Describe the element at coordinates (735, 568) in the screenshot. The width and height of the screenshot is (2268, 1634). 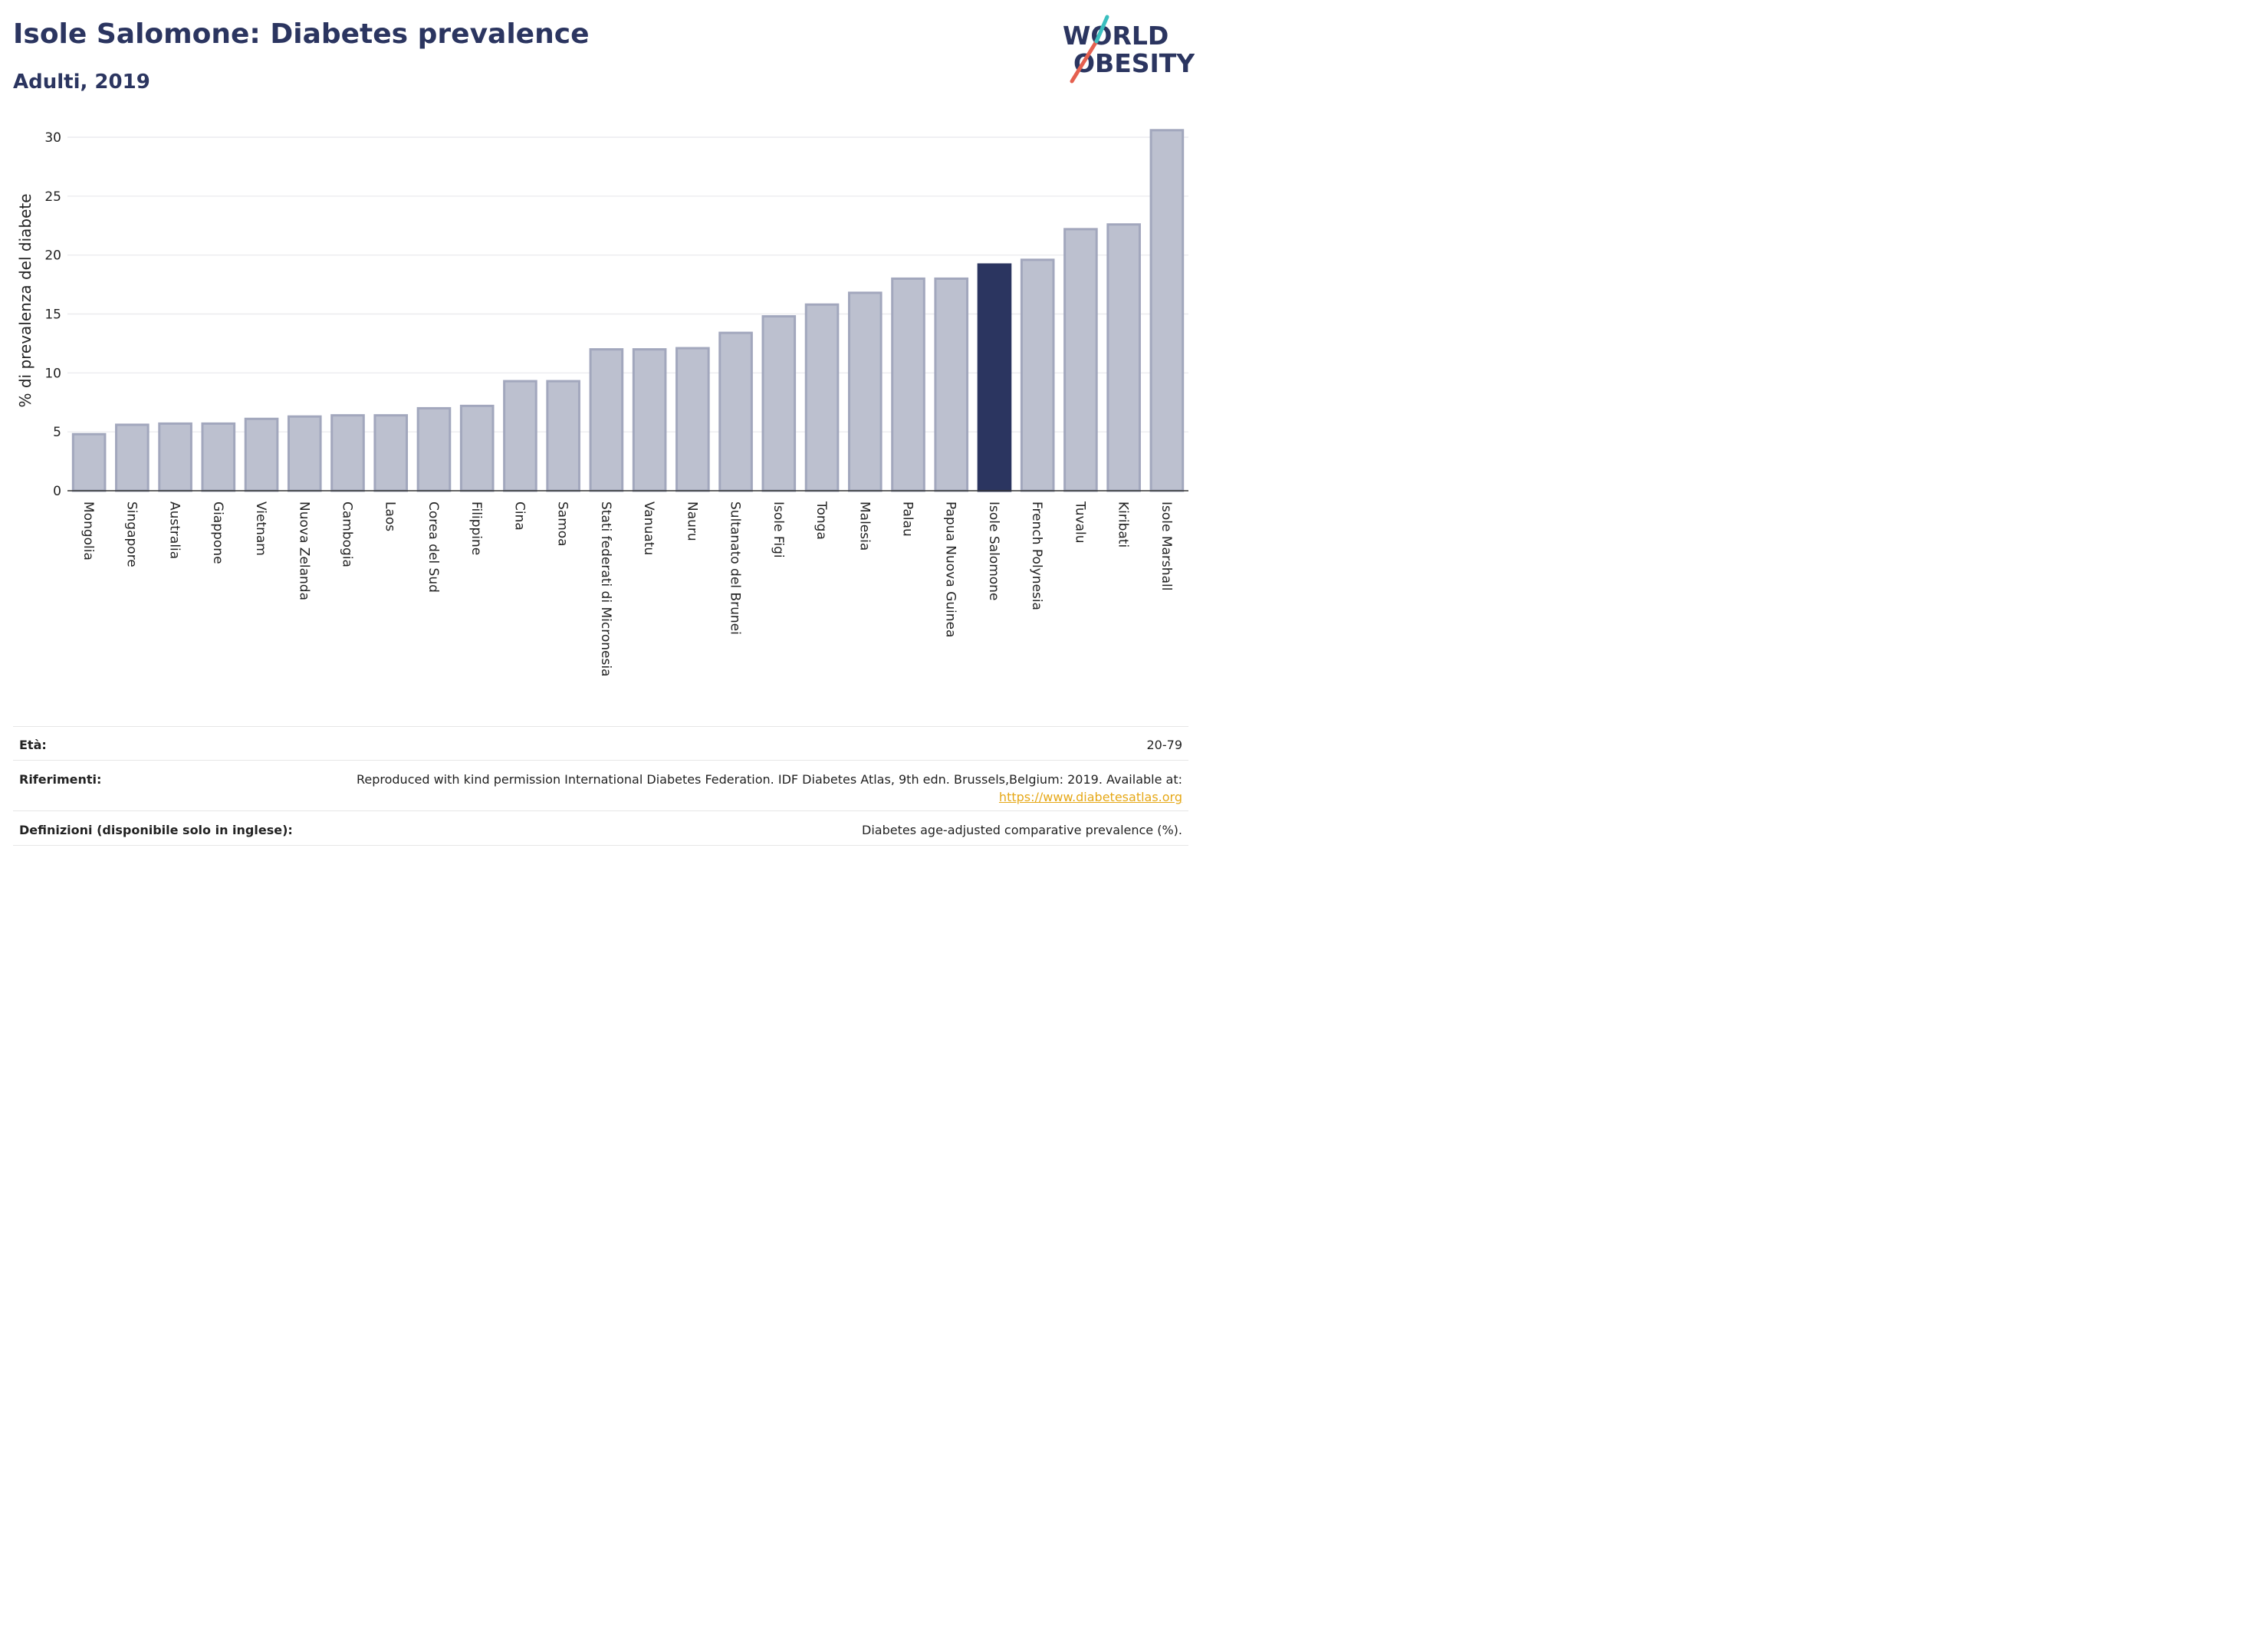
I see `x-category-label: Sultanato del Brunei` at that location.